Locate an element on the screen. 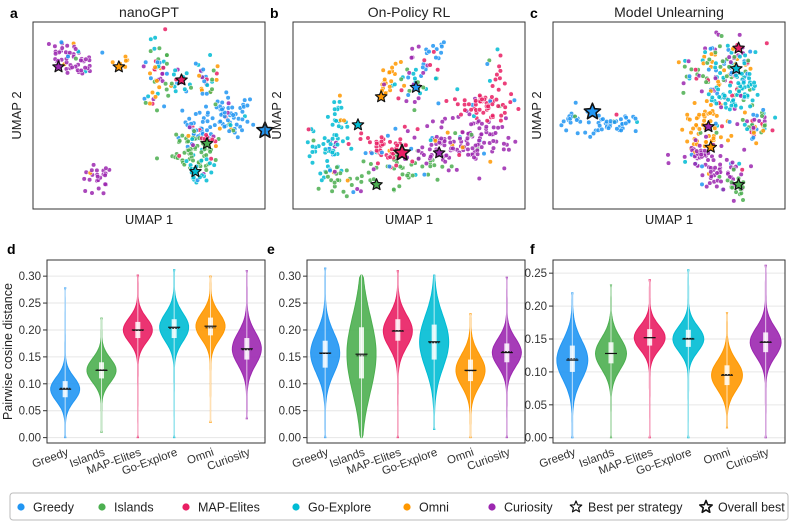 The image size is (798, 526). panel-title: On-Policy RL is located at coordinates (409, 12).